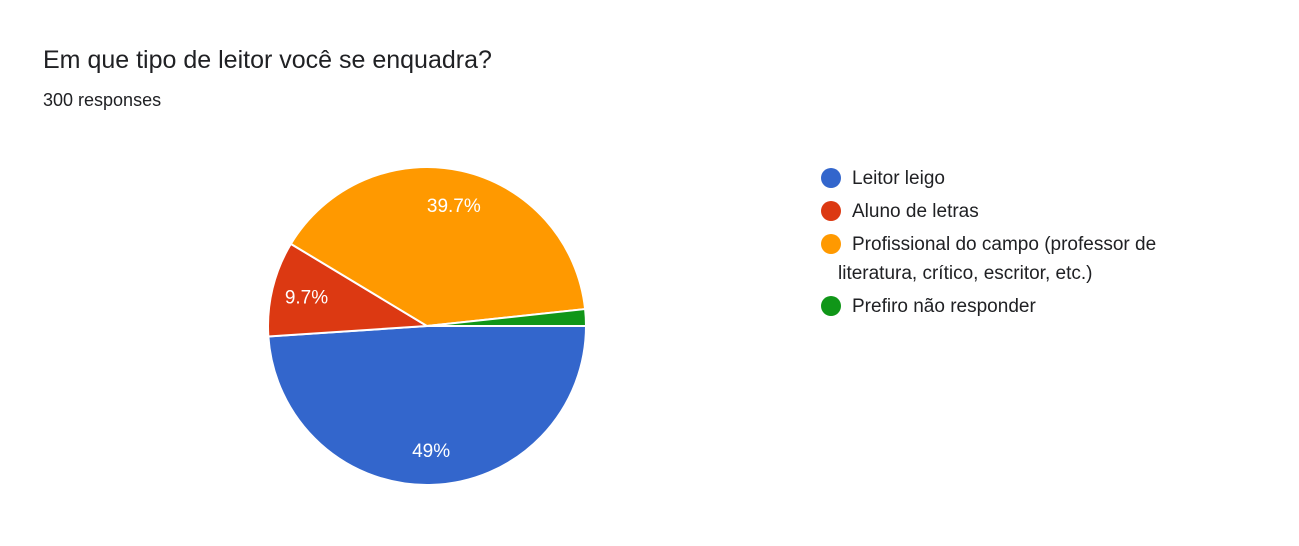  What do you see at coordinates (1004, 244) in the screenshot?
I see `legend-label: Profissional do campo (professor de` at bounding box center [1004, 244].